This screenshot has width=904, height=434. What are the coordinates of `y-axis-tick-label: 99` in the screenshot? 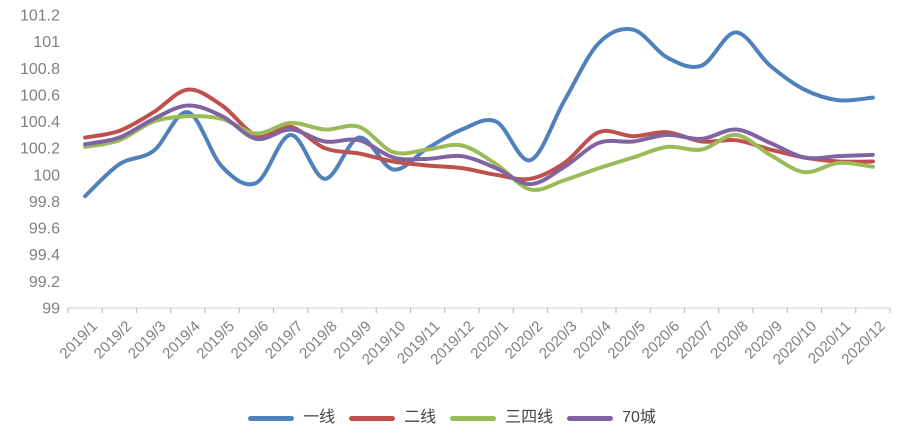 It's located at (51, 309).